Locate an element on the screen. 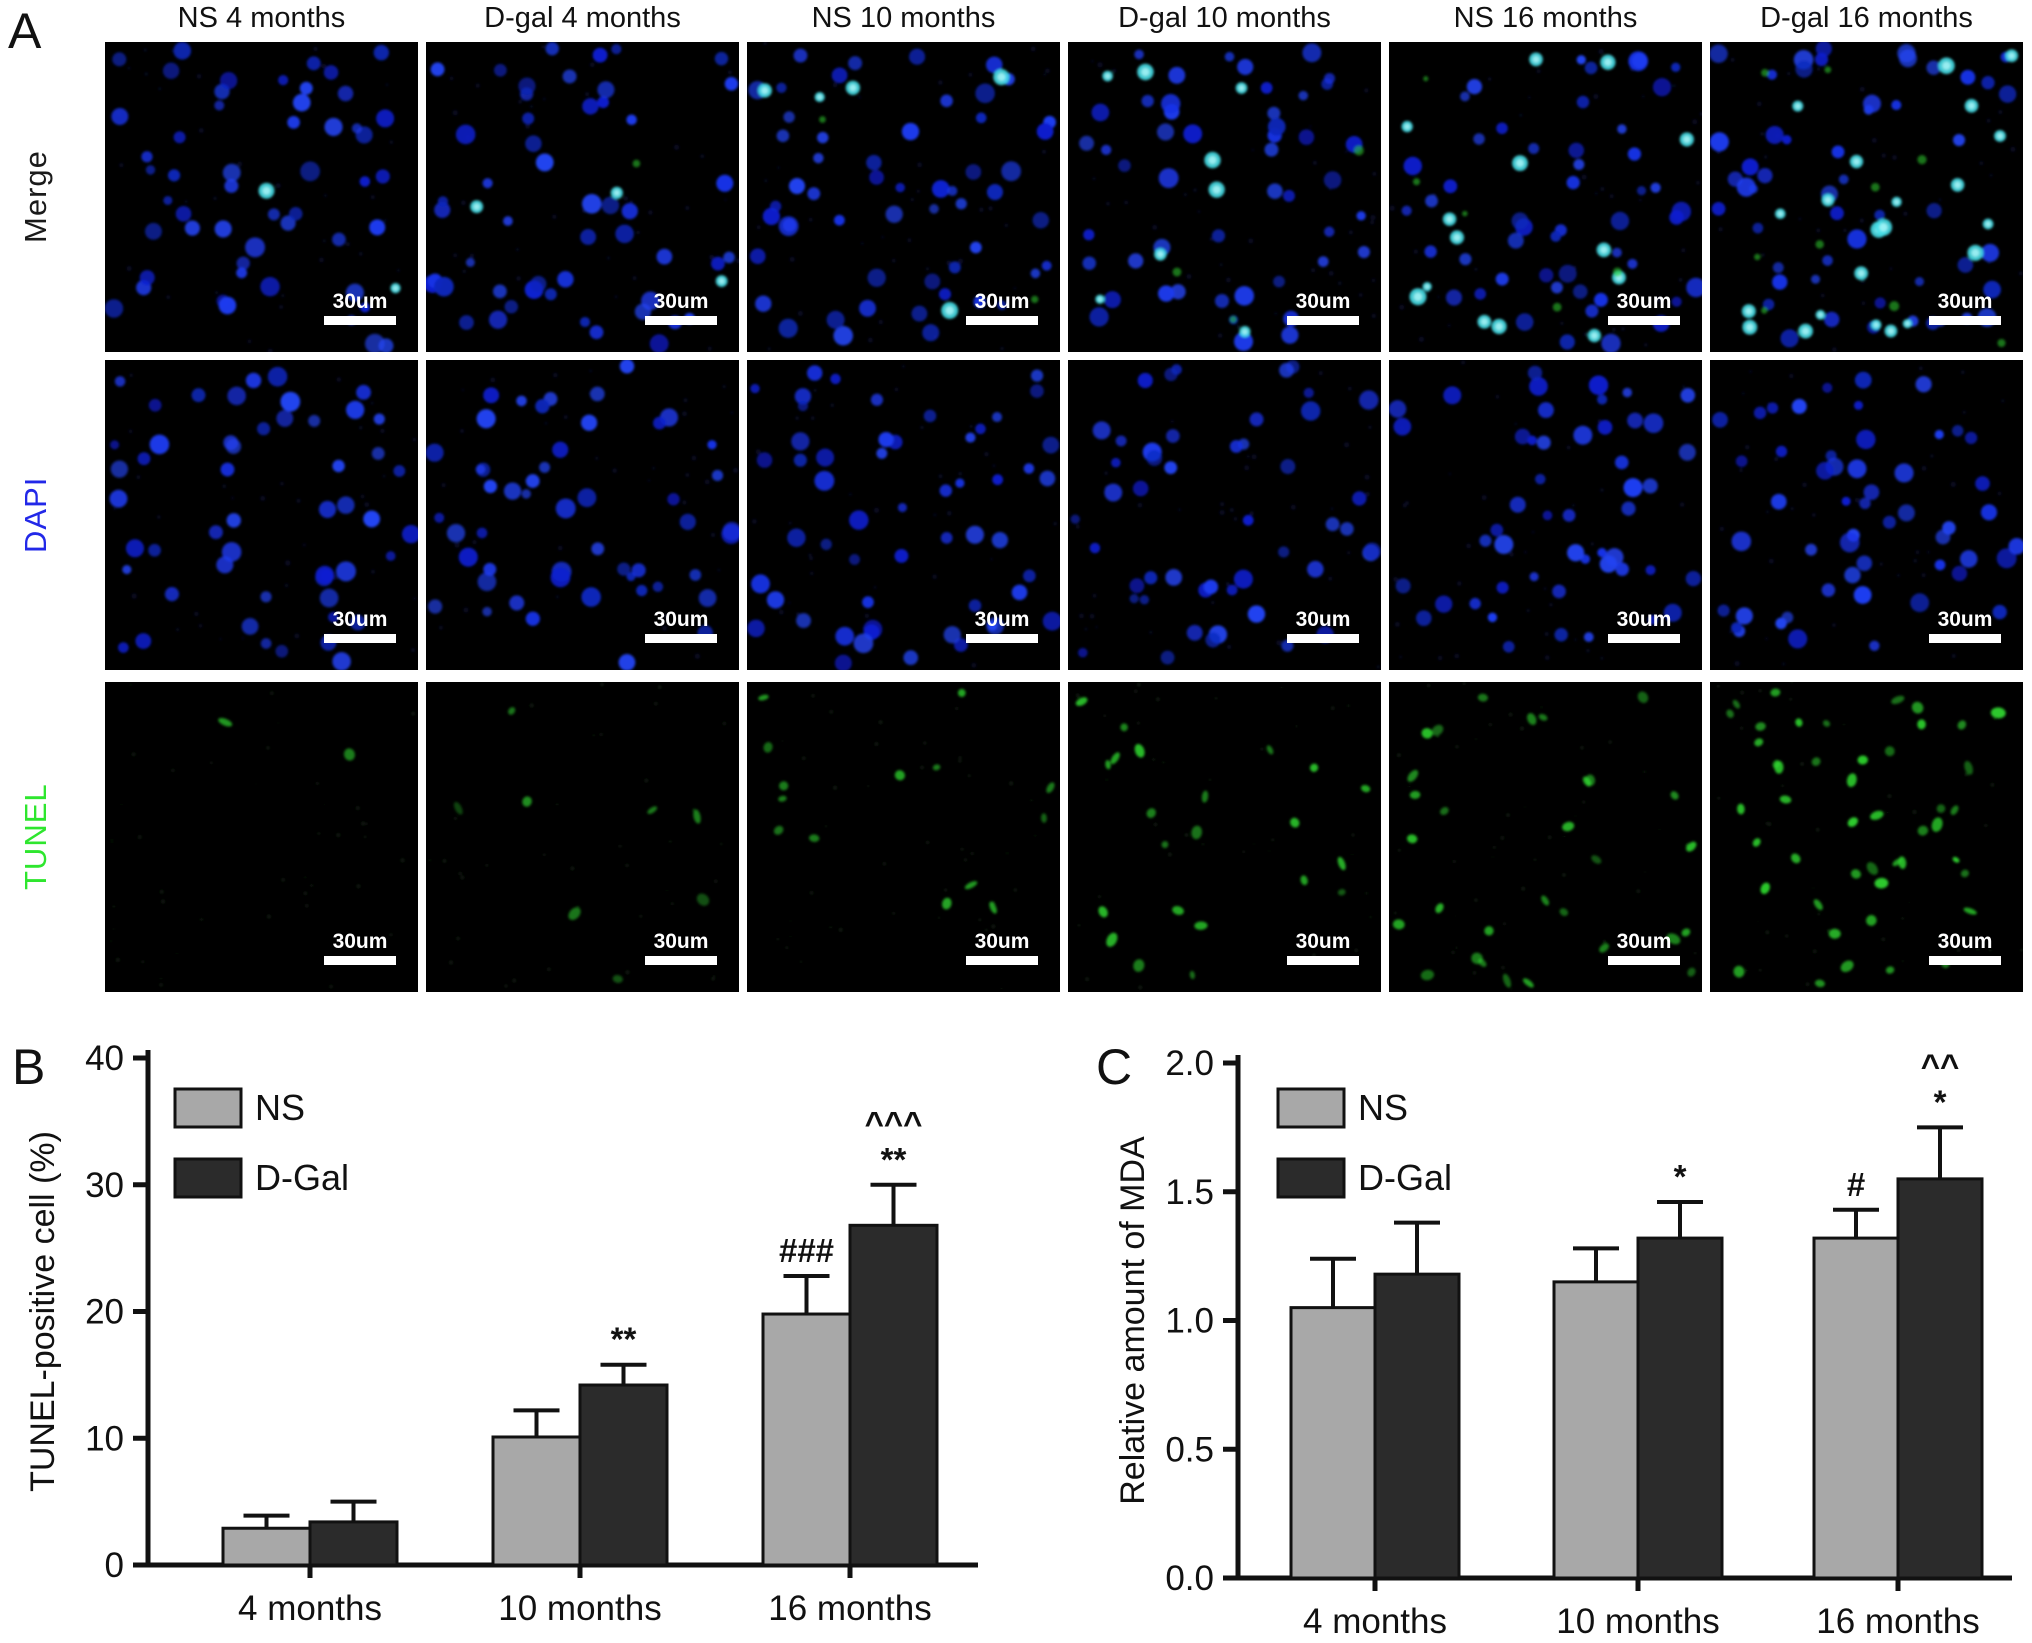  micrograph-tunel-1: 30um is located at coordinates (261, 837).